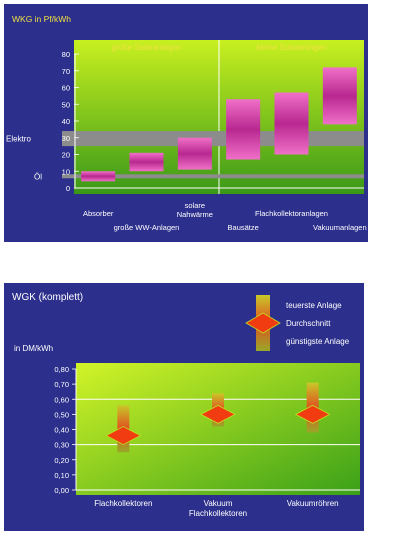  What do you see at coordinates (147, 227) in the screenshot?
I see `x-tick-label: große WW-Anlagen` at bounding box center [147, 227].